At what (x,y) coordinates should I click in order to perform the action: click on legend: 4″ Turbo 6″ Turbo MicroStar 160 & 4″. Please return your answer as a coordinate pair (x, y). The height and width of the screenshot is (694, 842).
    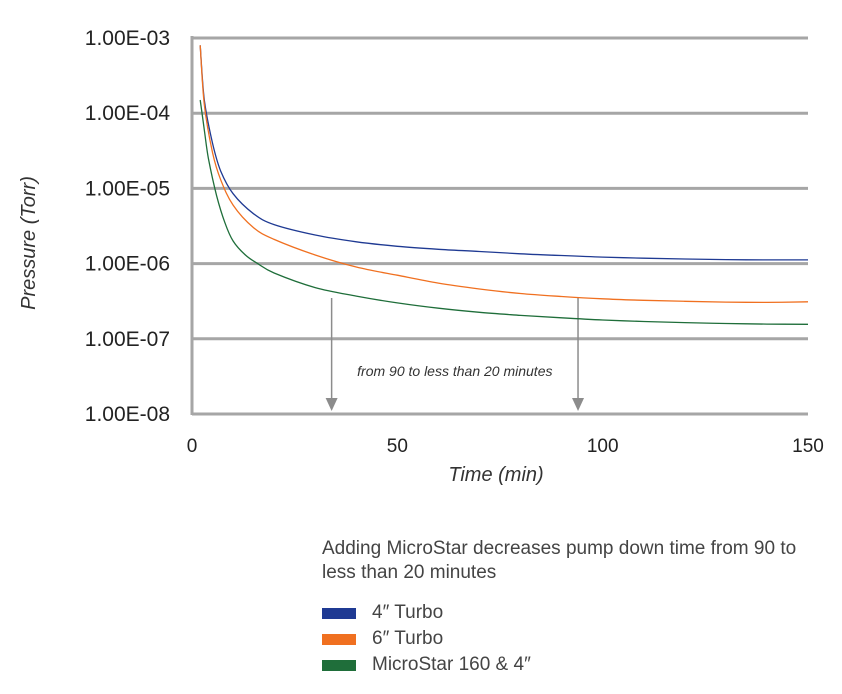
    Looking at the image, I should click on (426, 639).